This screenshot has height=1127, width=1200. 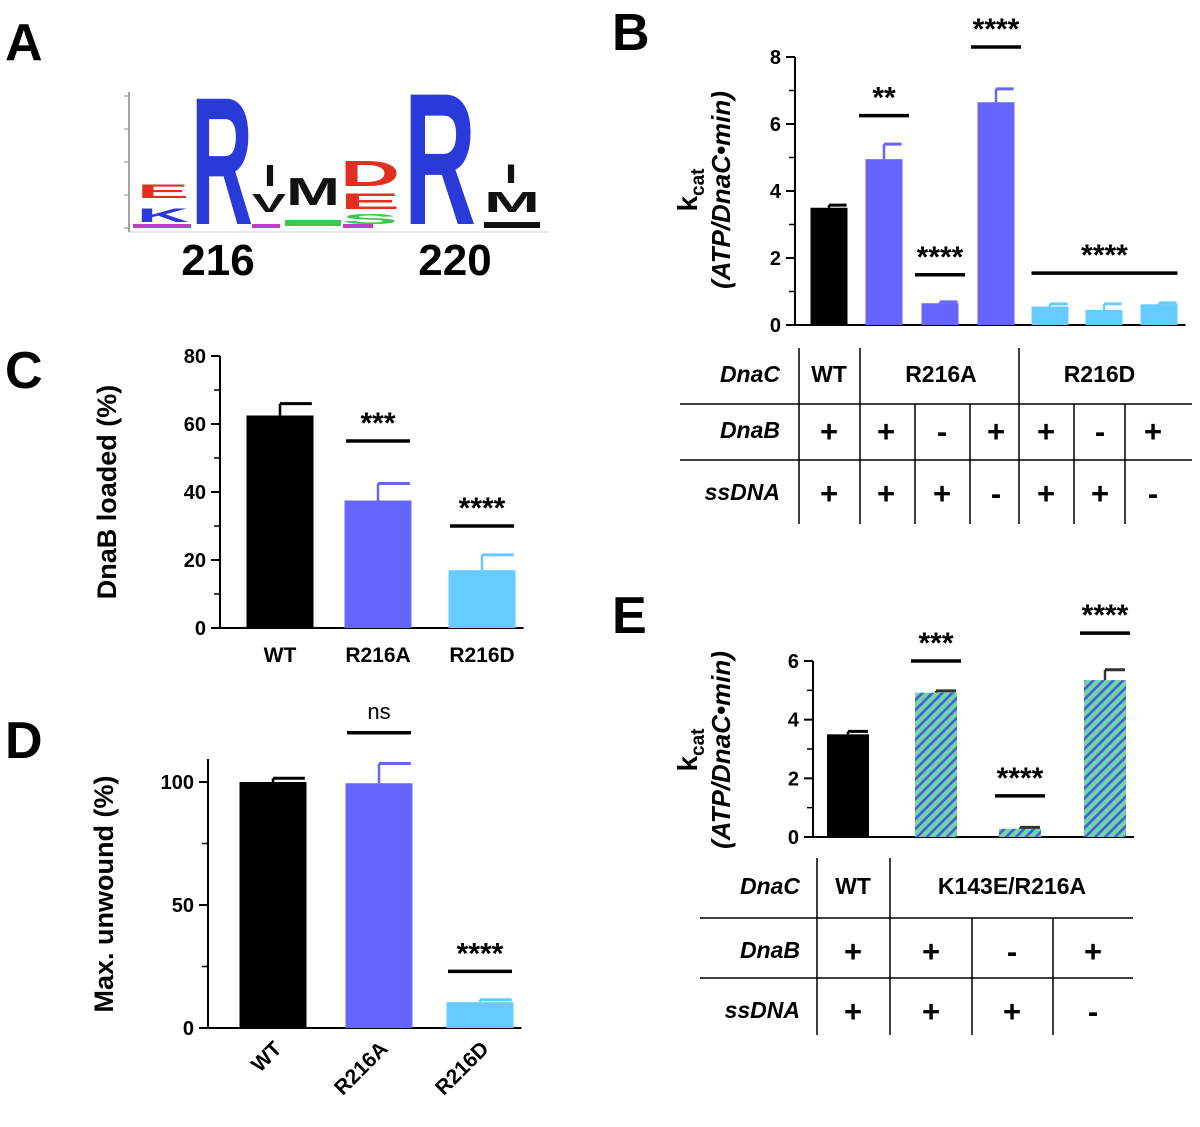 What do you see at coordinates (370, 201) in the screenshot?
I see `logo-letter-e2: E` at bounding box center [370, 201].